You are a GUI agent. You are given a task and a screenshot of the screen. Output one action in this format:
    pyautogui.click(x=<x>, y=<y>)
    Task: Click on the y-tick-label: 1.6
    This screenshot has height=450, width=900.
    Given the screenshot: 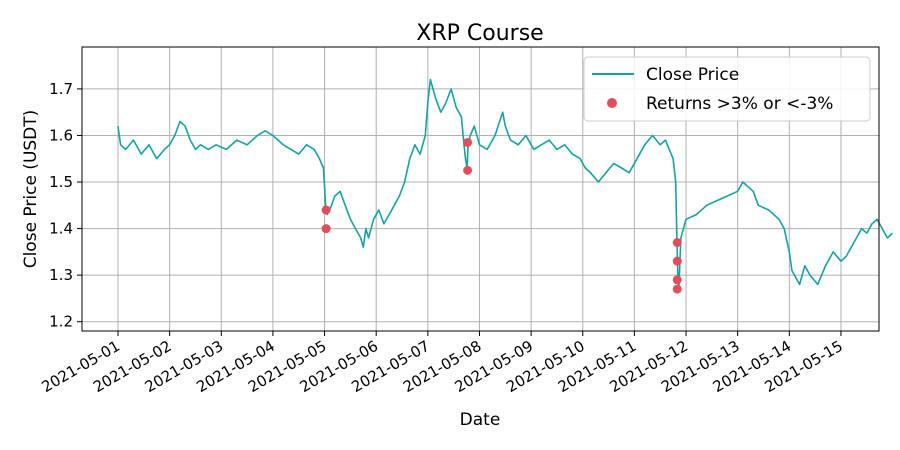 What is the action you would take?
    pyautogui.click(x=61, y=135)
    